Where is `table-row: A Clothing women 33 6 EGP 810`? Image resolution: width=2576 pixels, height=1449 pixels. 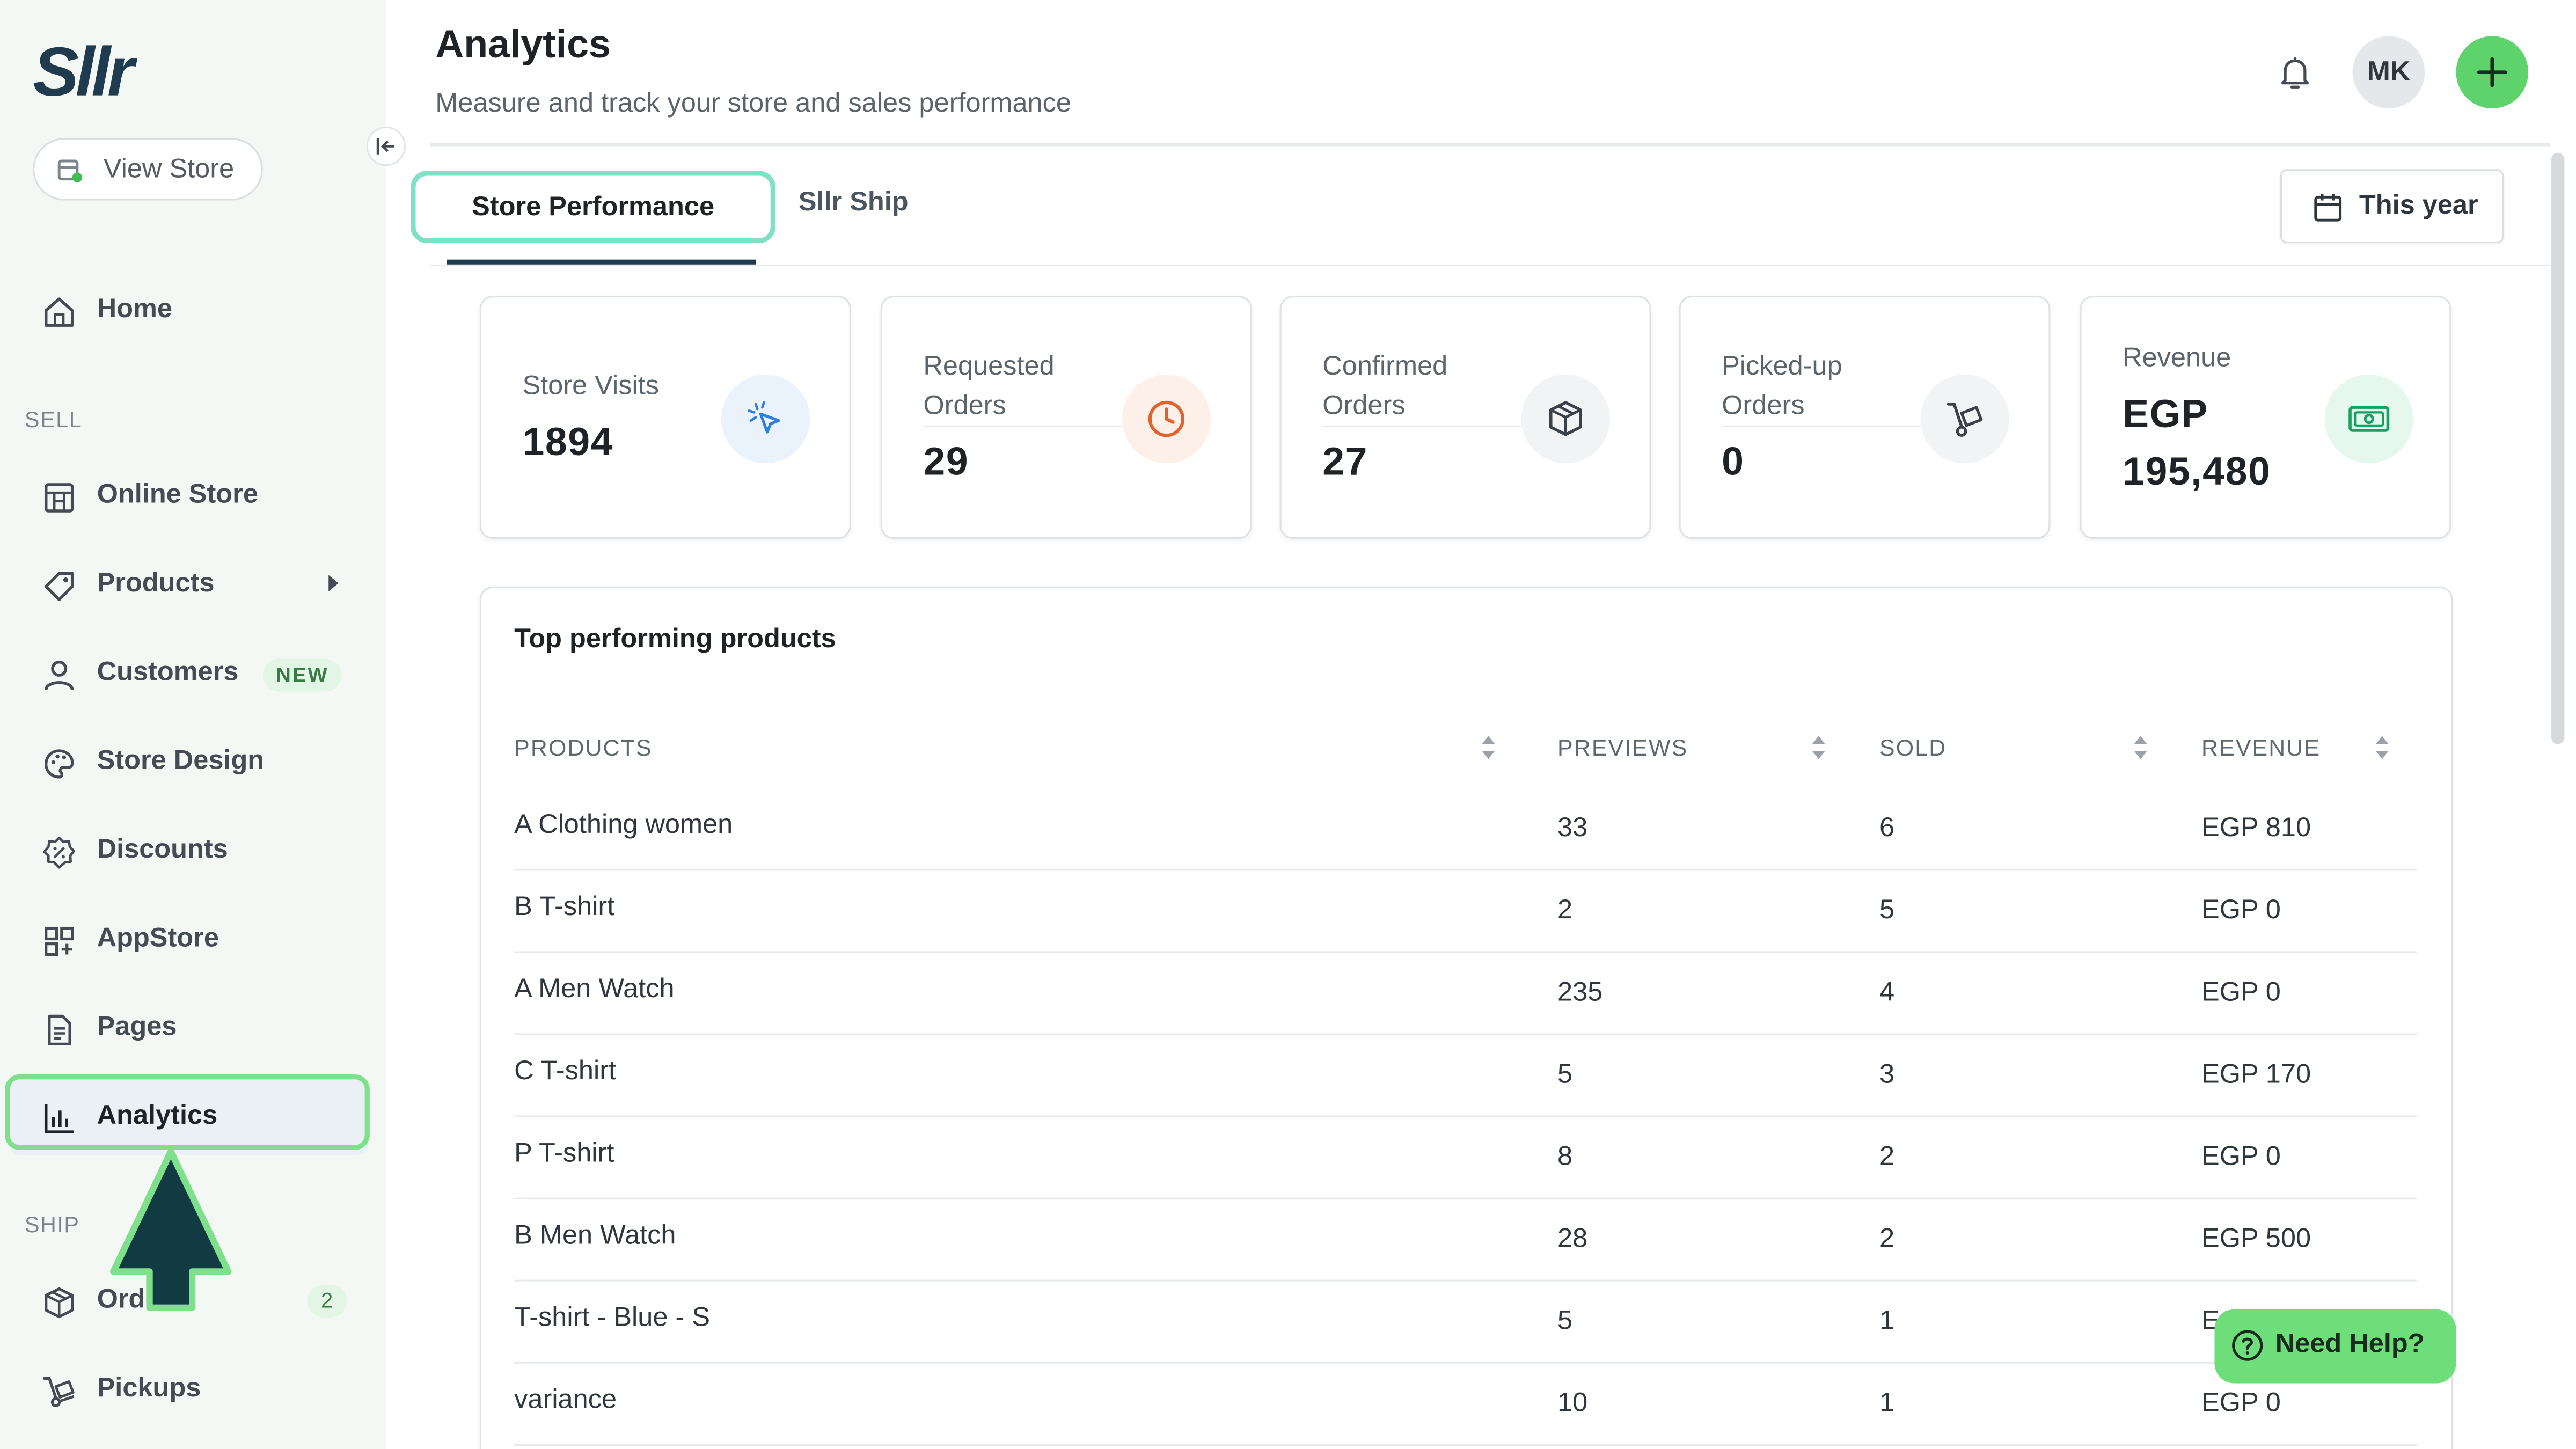
table-row: A Clothing women 33 6 EGP 810 is located at coordinates (1465, 829).